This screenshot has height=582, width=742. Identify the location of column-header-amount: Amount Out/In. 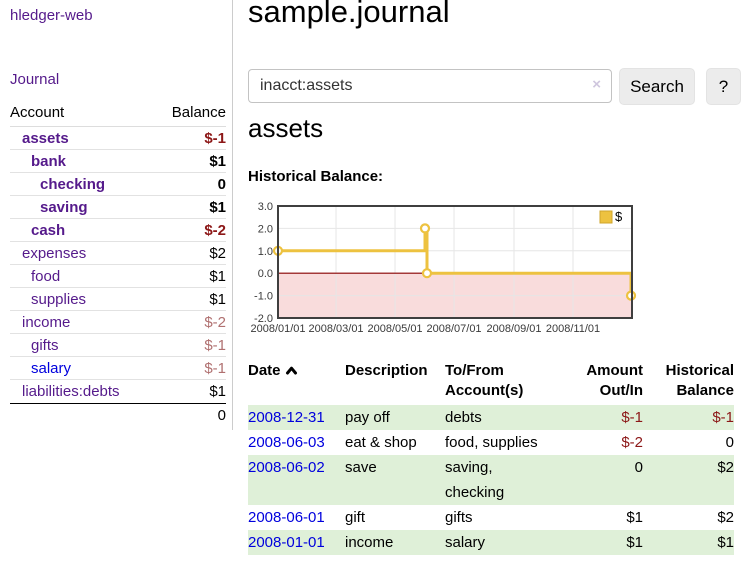
(614, 380).